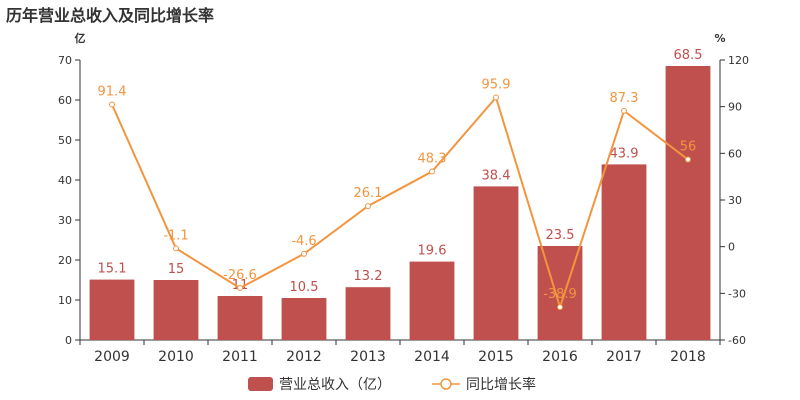 The image size is (800, 400). What do you see at coordinates (110, 15) in the screenshot?
I see `chart-title: 历年营业总收入及同比增长率` at bounding box center [110, 15].